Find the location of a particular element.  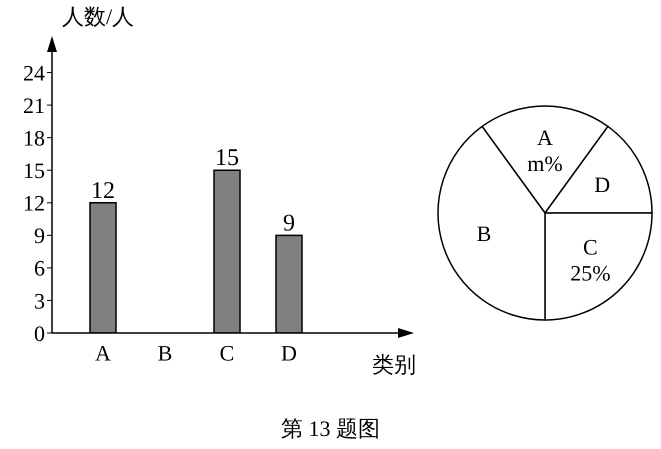

x-tick-label: C is located at coordinates (227, 353).